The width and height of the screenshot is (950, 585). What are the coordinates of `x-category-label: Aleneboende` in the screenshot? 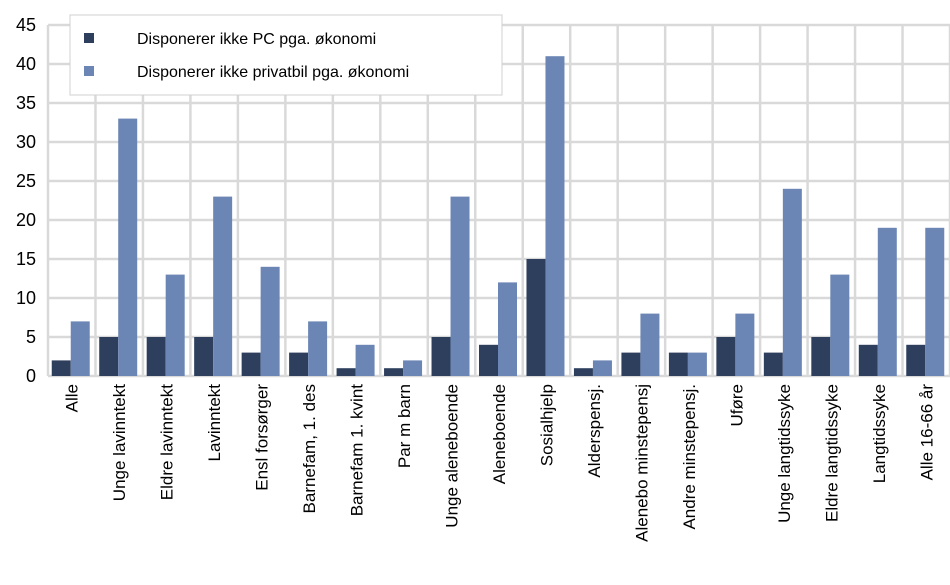 It's located at (499, 434).